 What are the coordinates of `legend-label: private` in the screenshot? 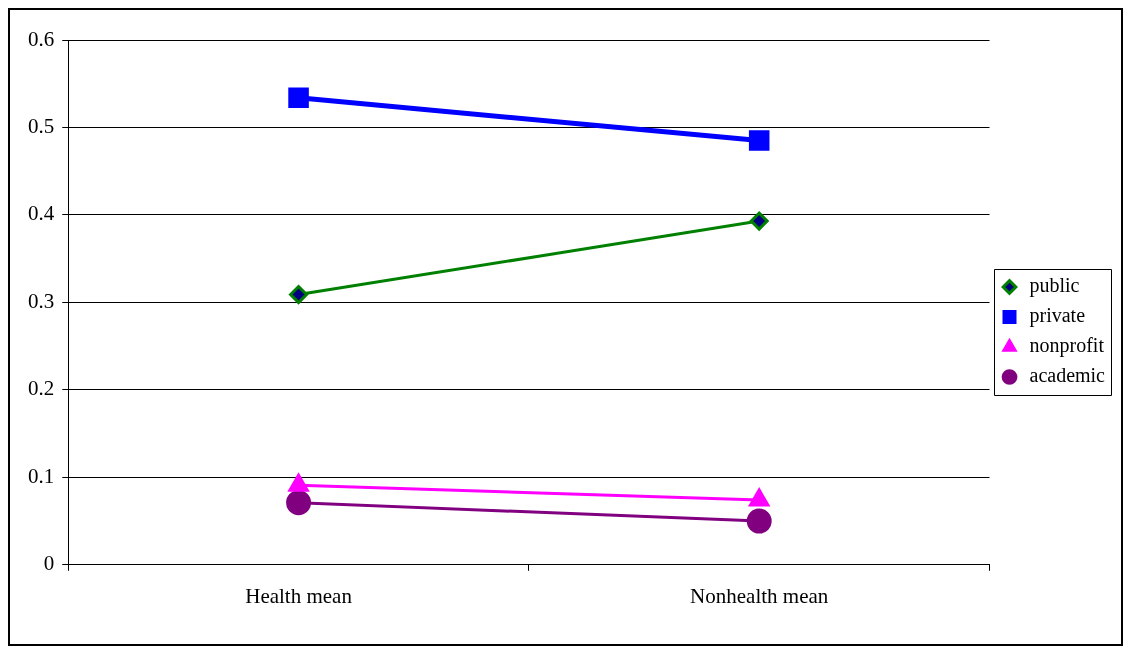 It's located at (1057, 316).